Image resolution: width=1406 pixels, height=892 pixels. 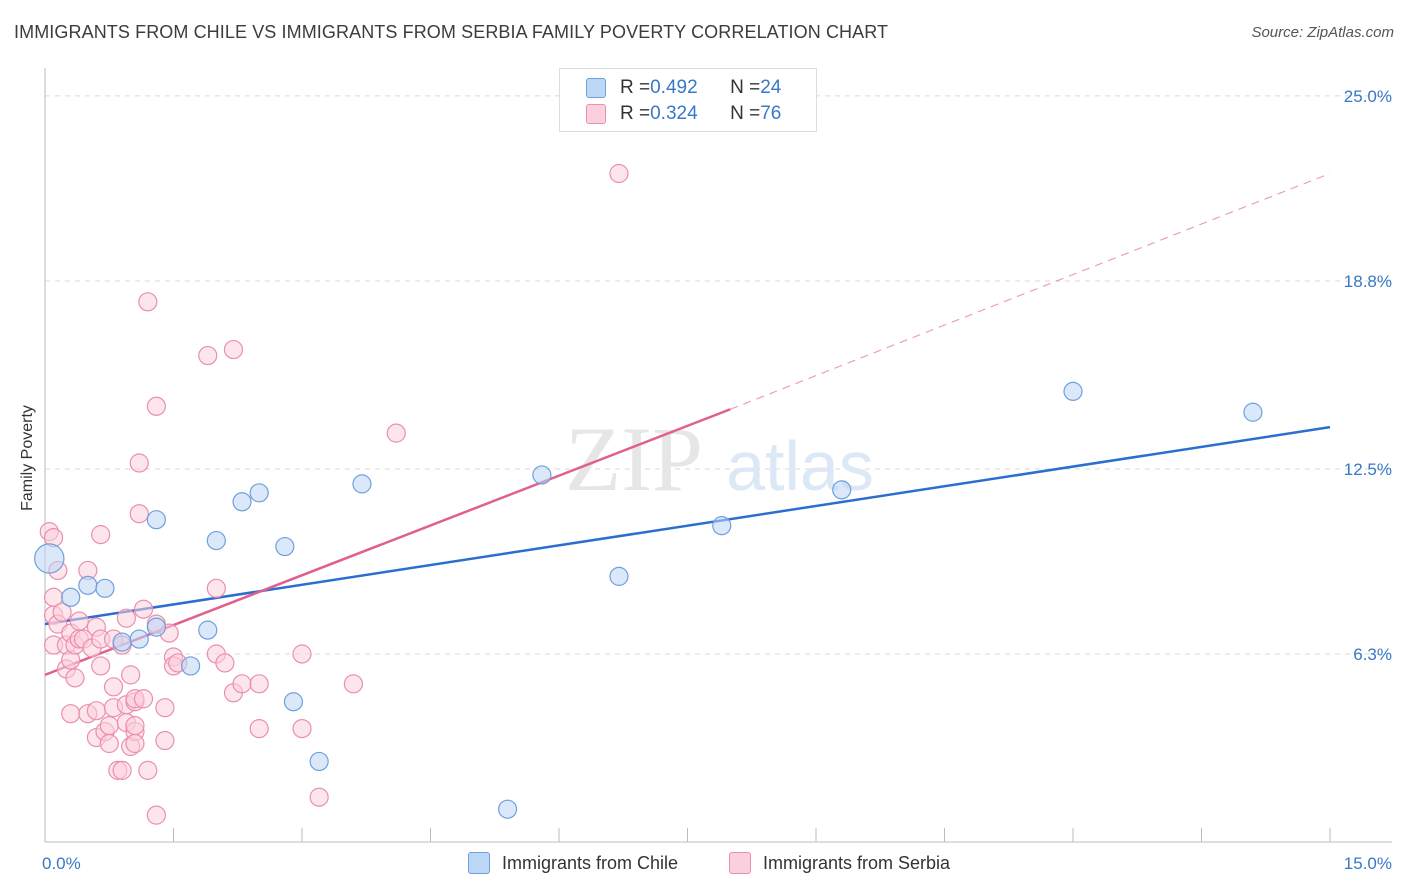 I want to click on legend-item-serbia: Immigrants from Serbia, so click(x=839, y=863).